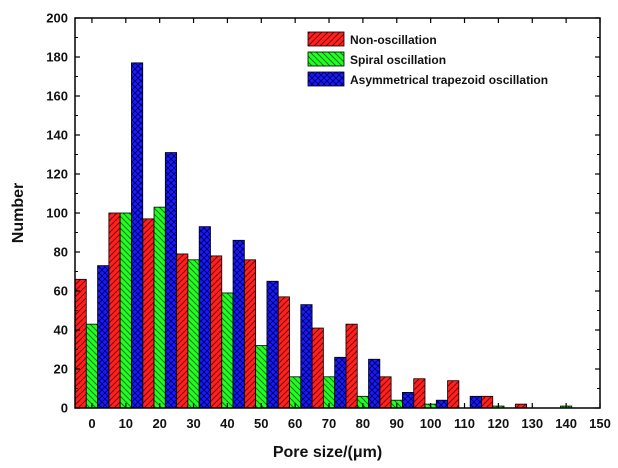  What do you see at coordinates (499, 423) in the screenshot?
I see `x-tick-label-120: 120` at bounding box center [499, 423].